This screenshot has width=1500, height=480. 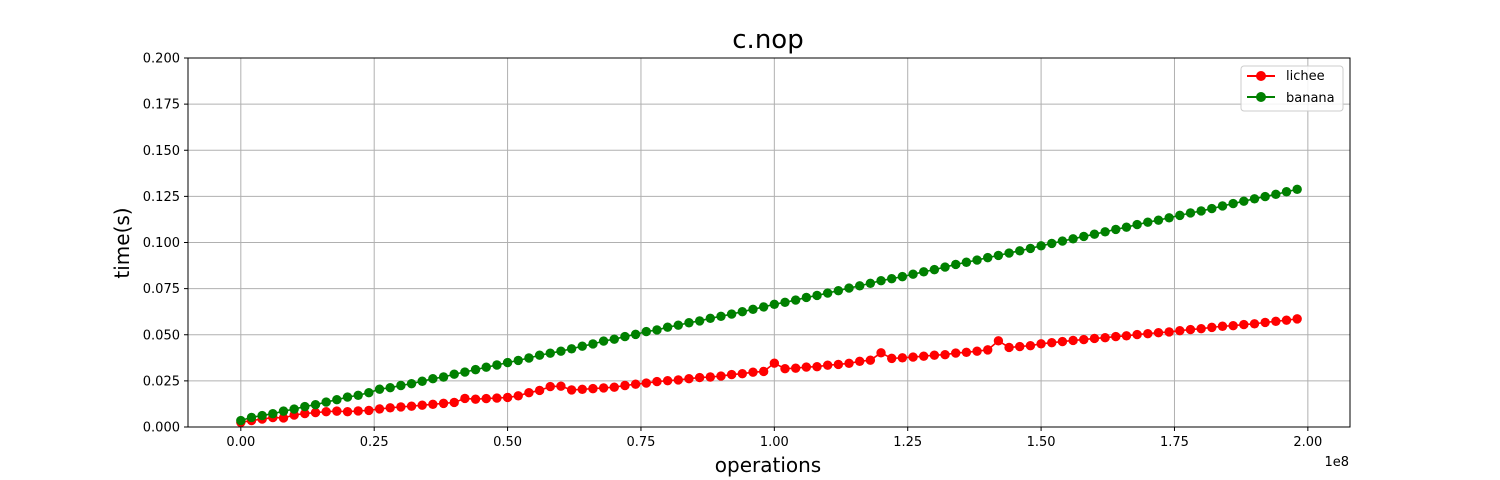 What do you see at coordinates (161, 59) in the screenshot?
I see `y-tick-label: 0.200` at bounding box center [161, 59].